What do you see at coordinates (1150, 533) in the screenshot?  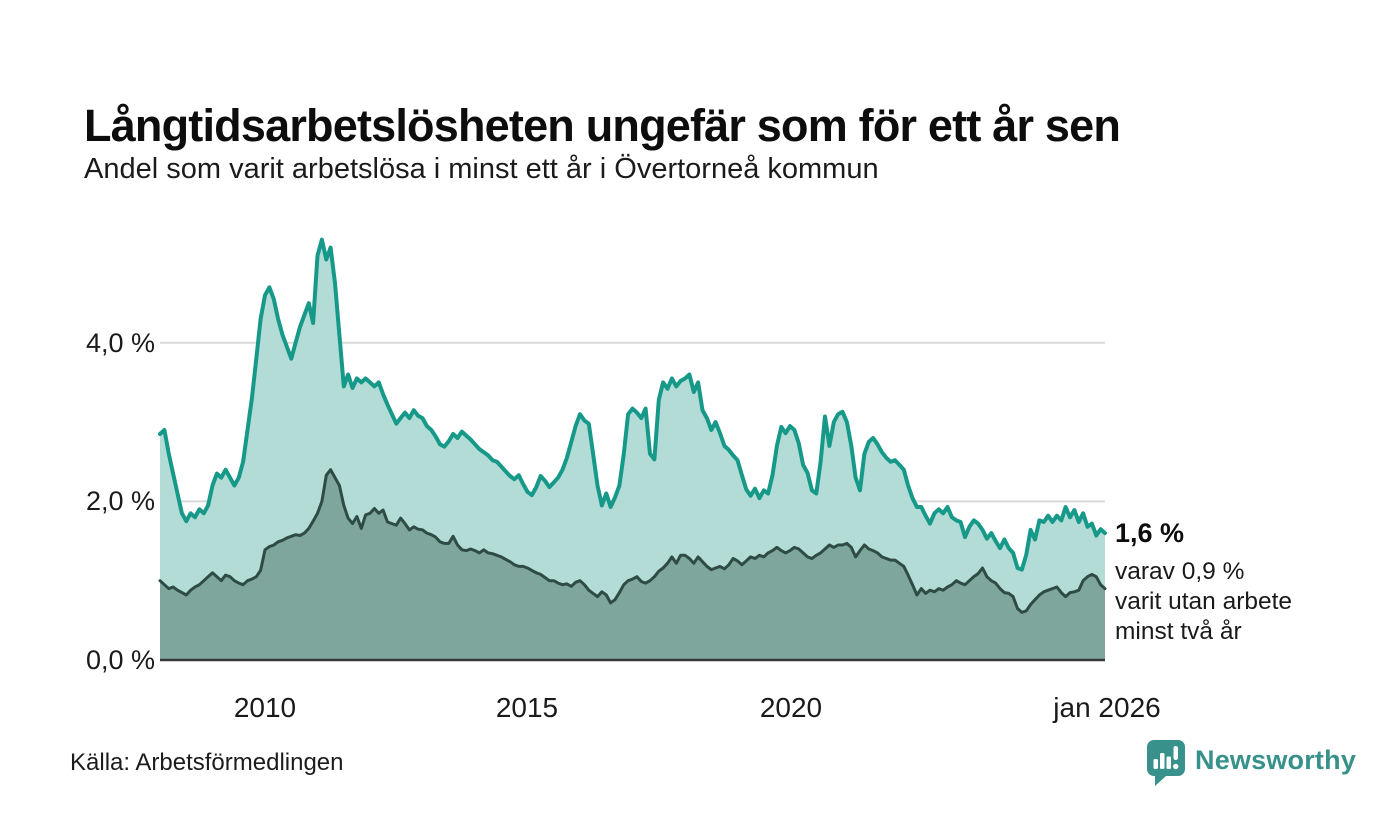 I see `latest-value-label: 1,6 %` at bounding box center [1150, 533].